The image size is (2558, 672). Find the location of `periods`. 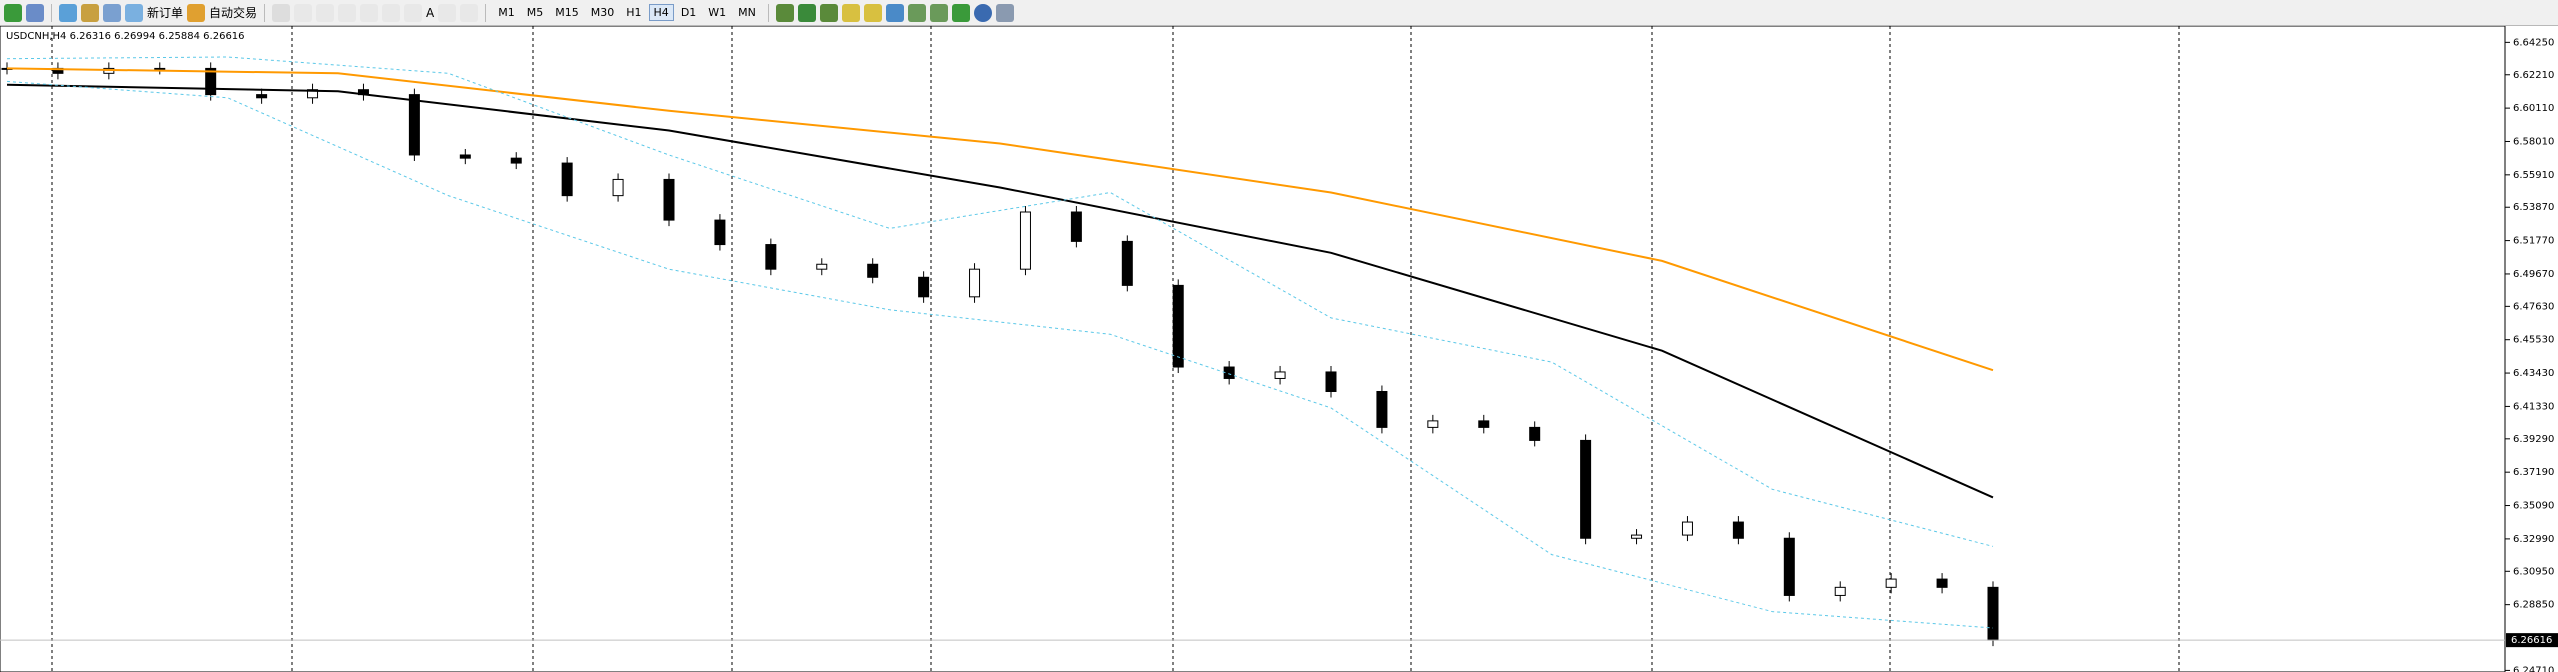

periods is located at coordinates (982, 12).